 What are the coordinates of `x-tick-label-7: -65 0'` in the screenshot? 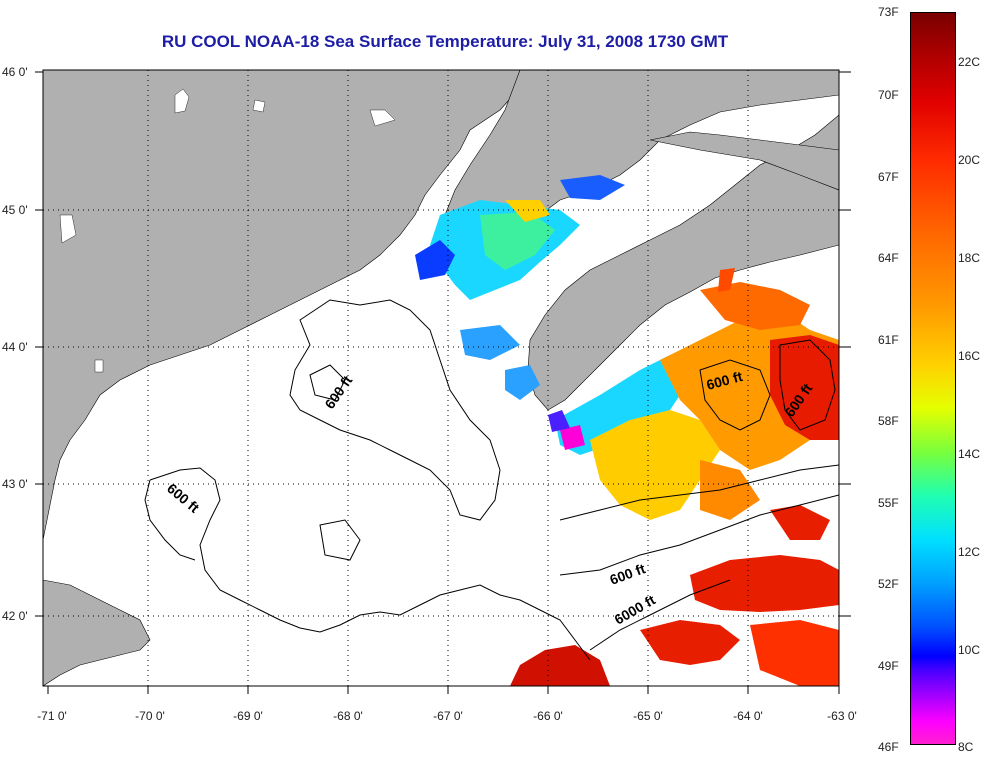 It's located at (648, 716).